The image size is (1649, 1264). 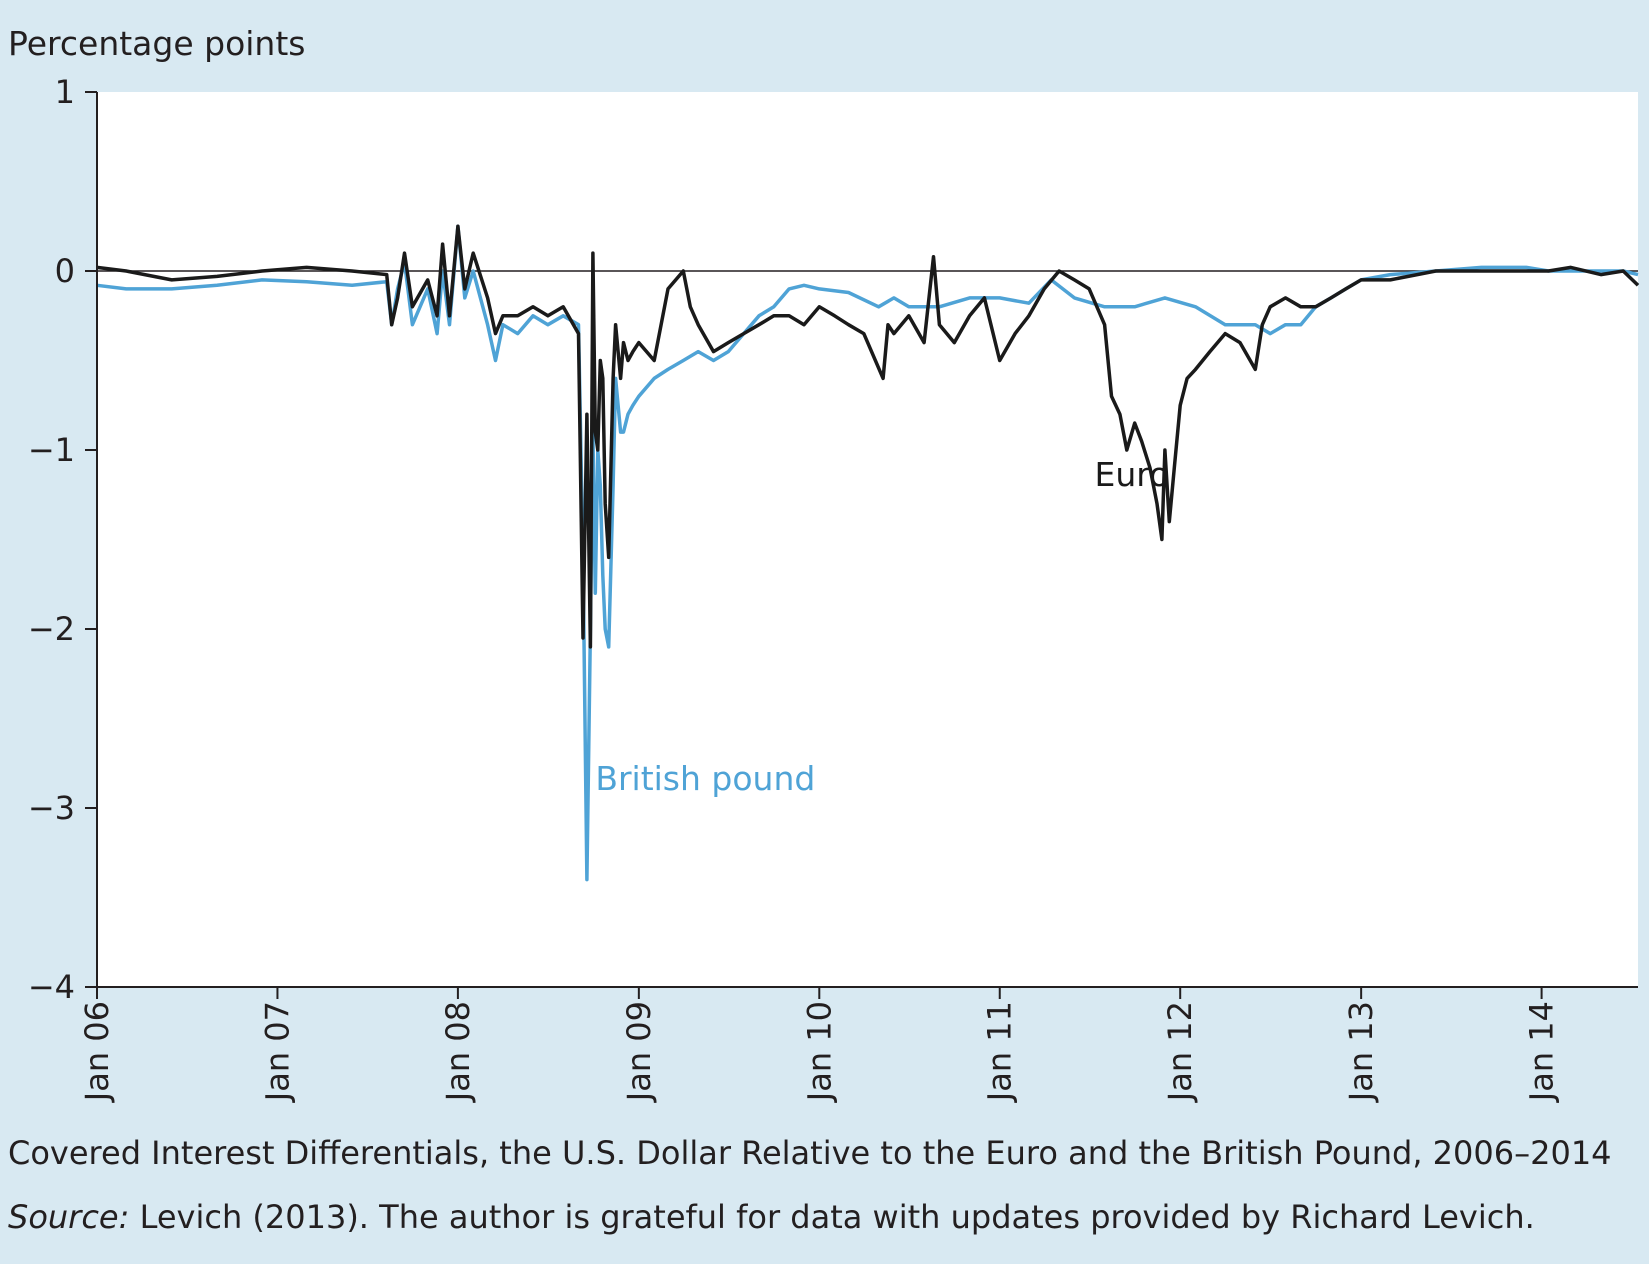 I want to click on y-tick-label: −1, so click(x=51, y=450).